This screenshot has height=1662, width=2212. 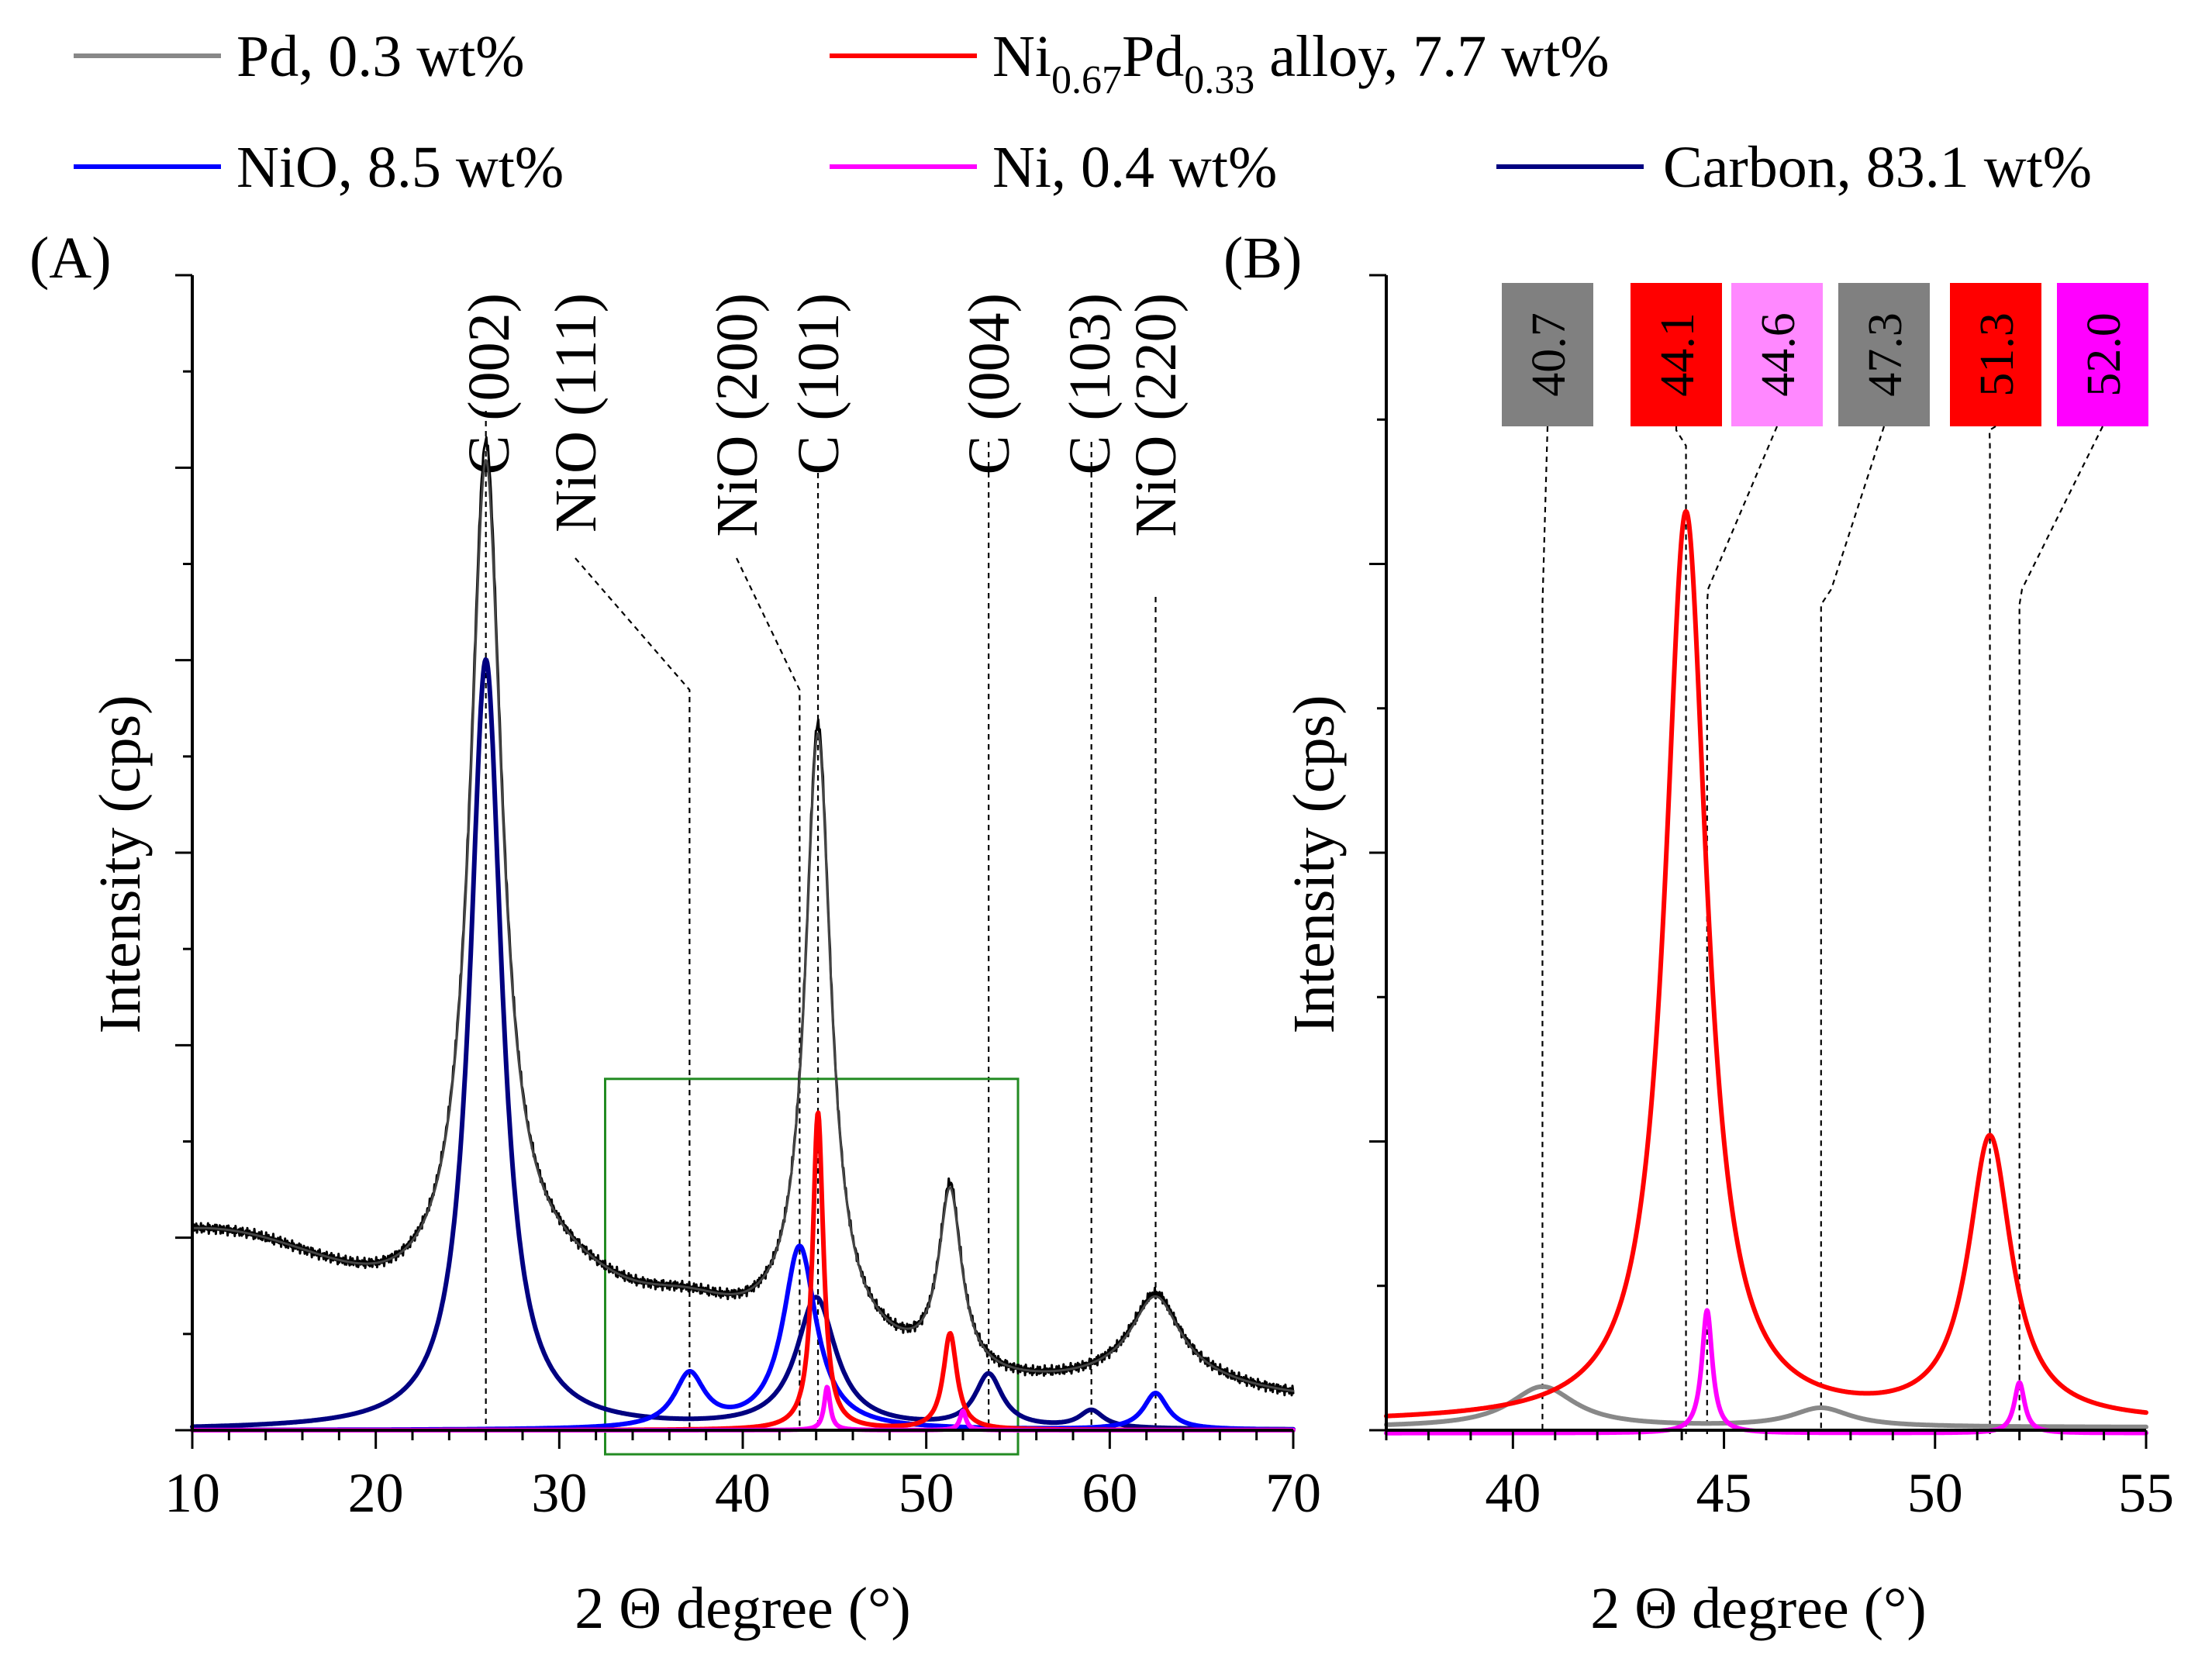 I want to click on peak-position-label-text: 47.3, so click(x=1885, y=354).